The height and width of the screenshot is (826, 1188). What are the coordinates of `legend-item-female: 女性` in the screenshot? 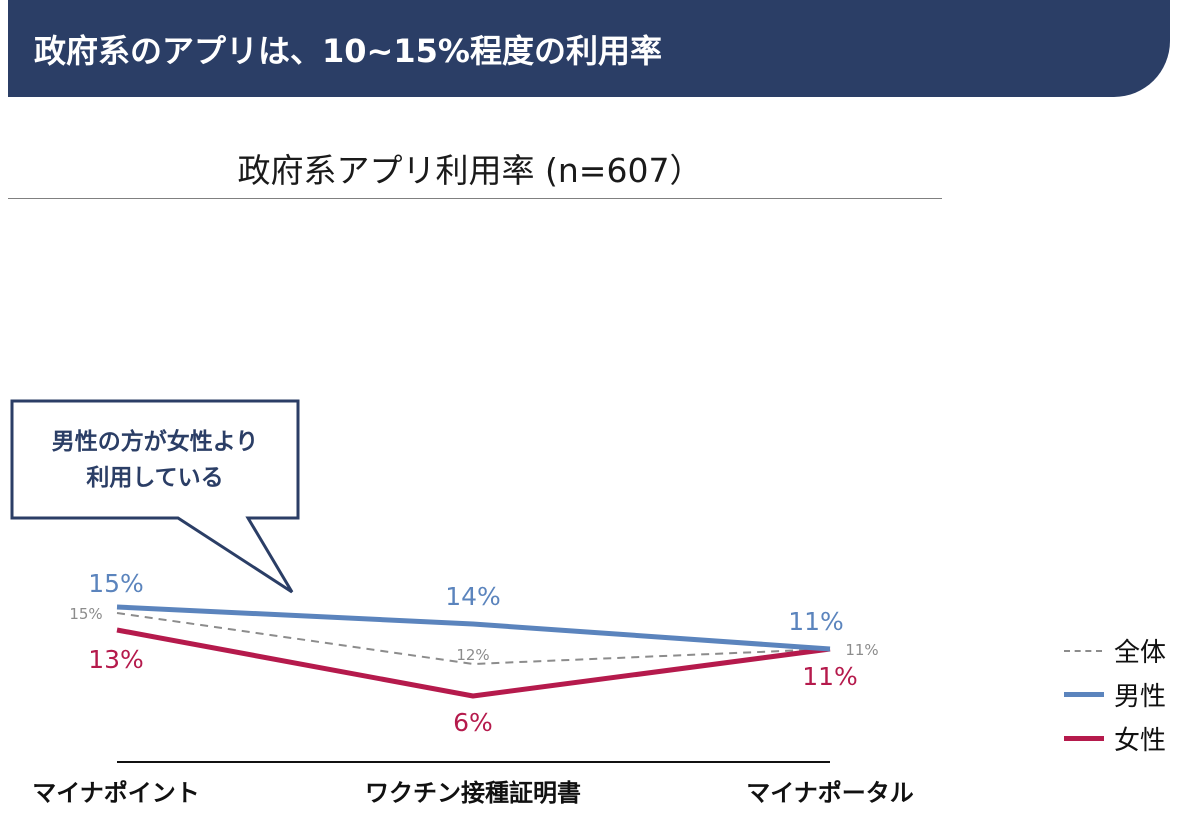 It's located at (1122, 740).